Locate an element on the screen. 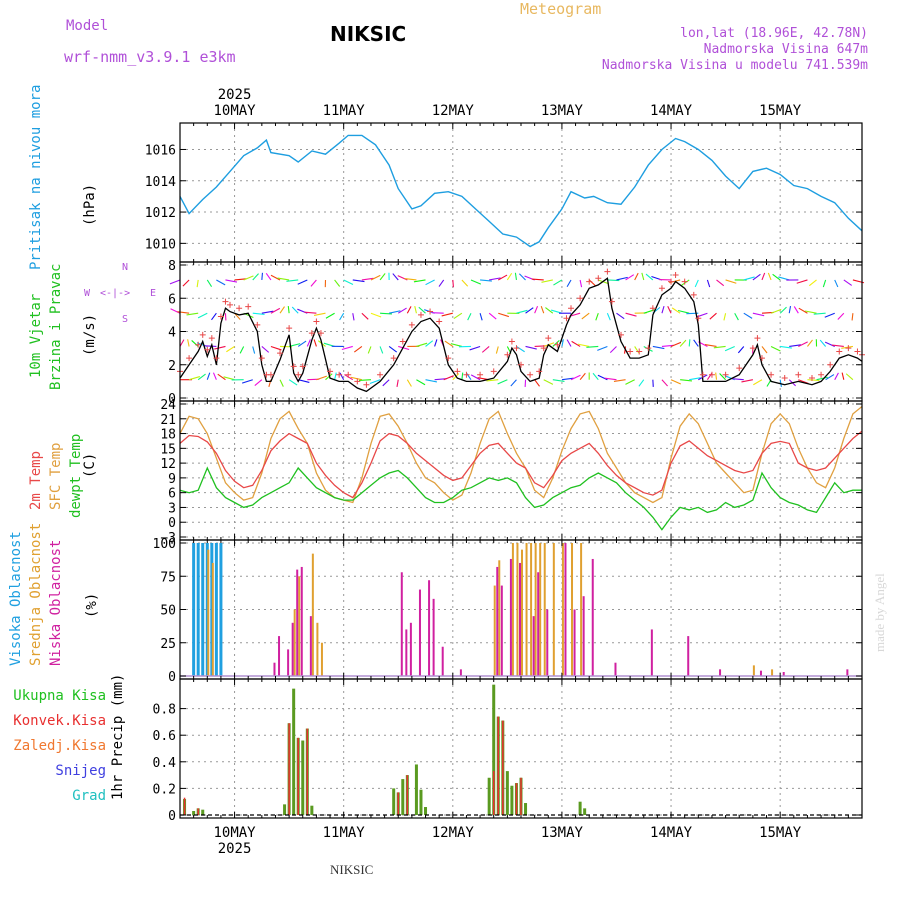  meteogram-title: Meteogram is located at coordinates (561, 9).